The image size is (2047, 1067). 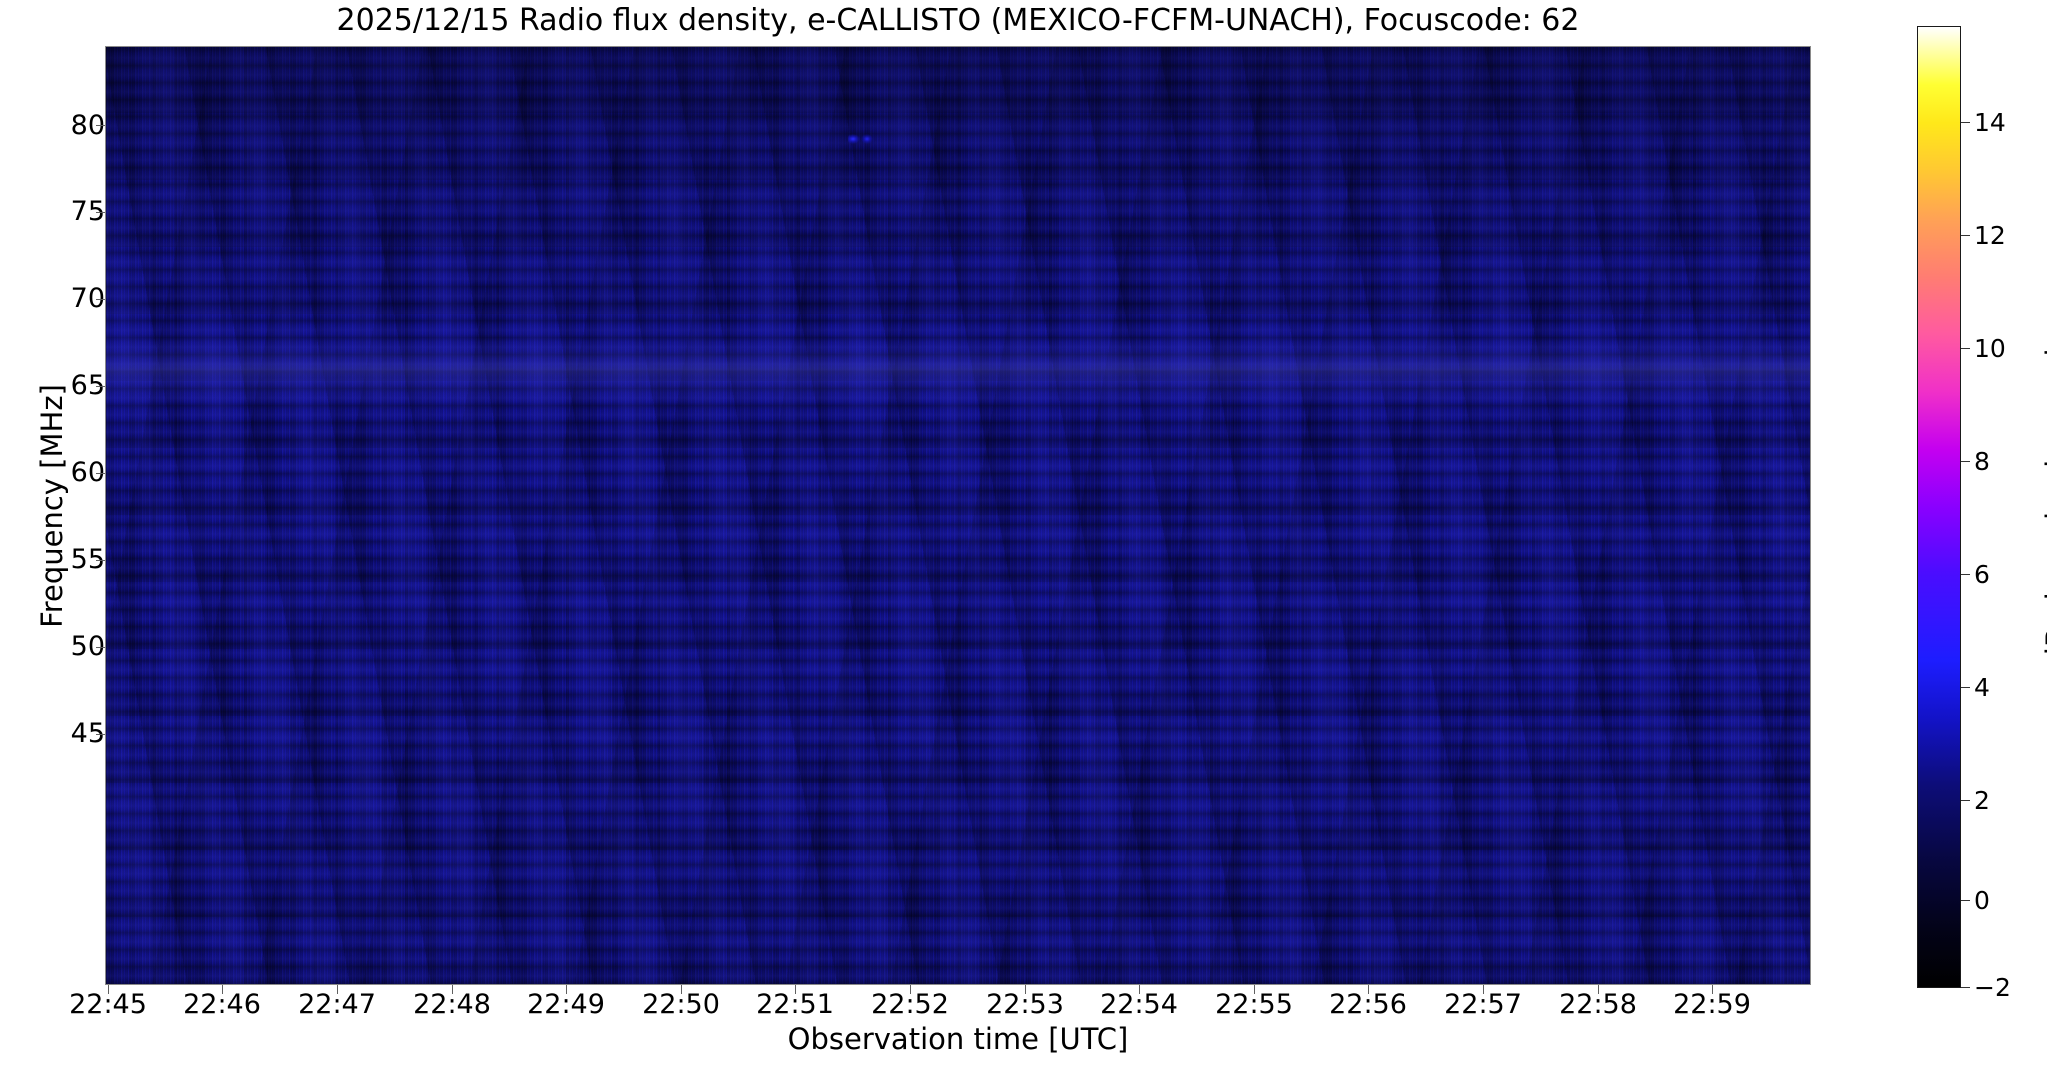 What do you see at coordinates (1990, 348) in the screenshot?
I see `colorbar-tick-label: 10` at bounding box center [1990, 348].